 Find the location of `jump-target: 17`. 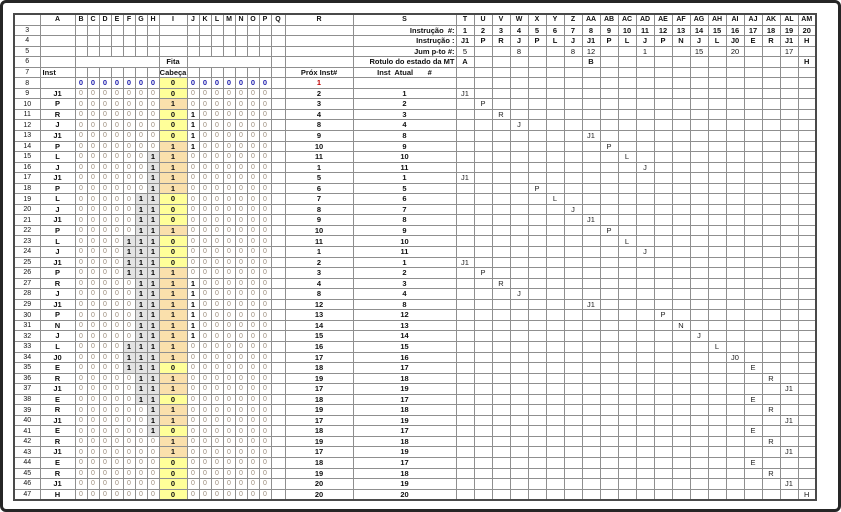

jump-target: 17 is located at coordinates (789, 51).